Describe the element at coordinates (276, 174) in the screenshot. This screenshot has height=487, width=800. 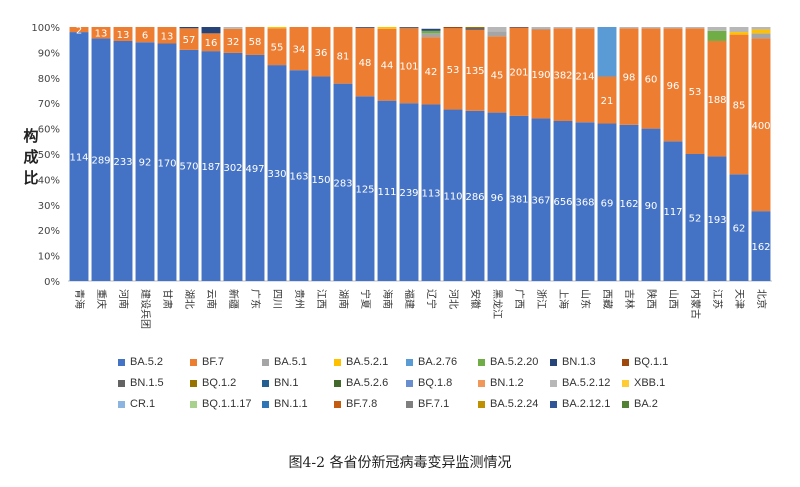
I see `data-label: 330` at that location.